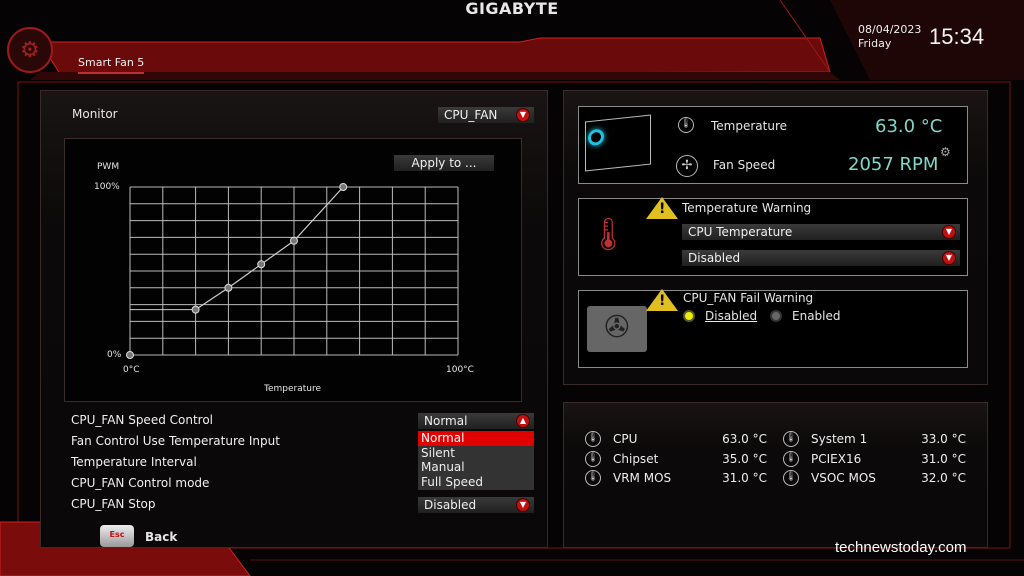 Image resolution: width=1024 pixels, height=576 pixels. What do you see at coordinates (113, 504) in the screenshot?
I see `setting-label: CPU_FAN Stop` at bounding box center [113, 504].